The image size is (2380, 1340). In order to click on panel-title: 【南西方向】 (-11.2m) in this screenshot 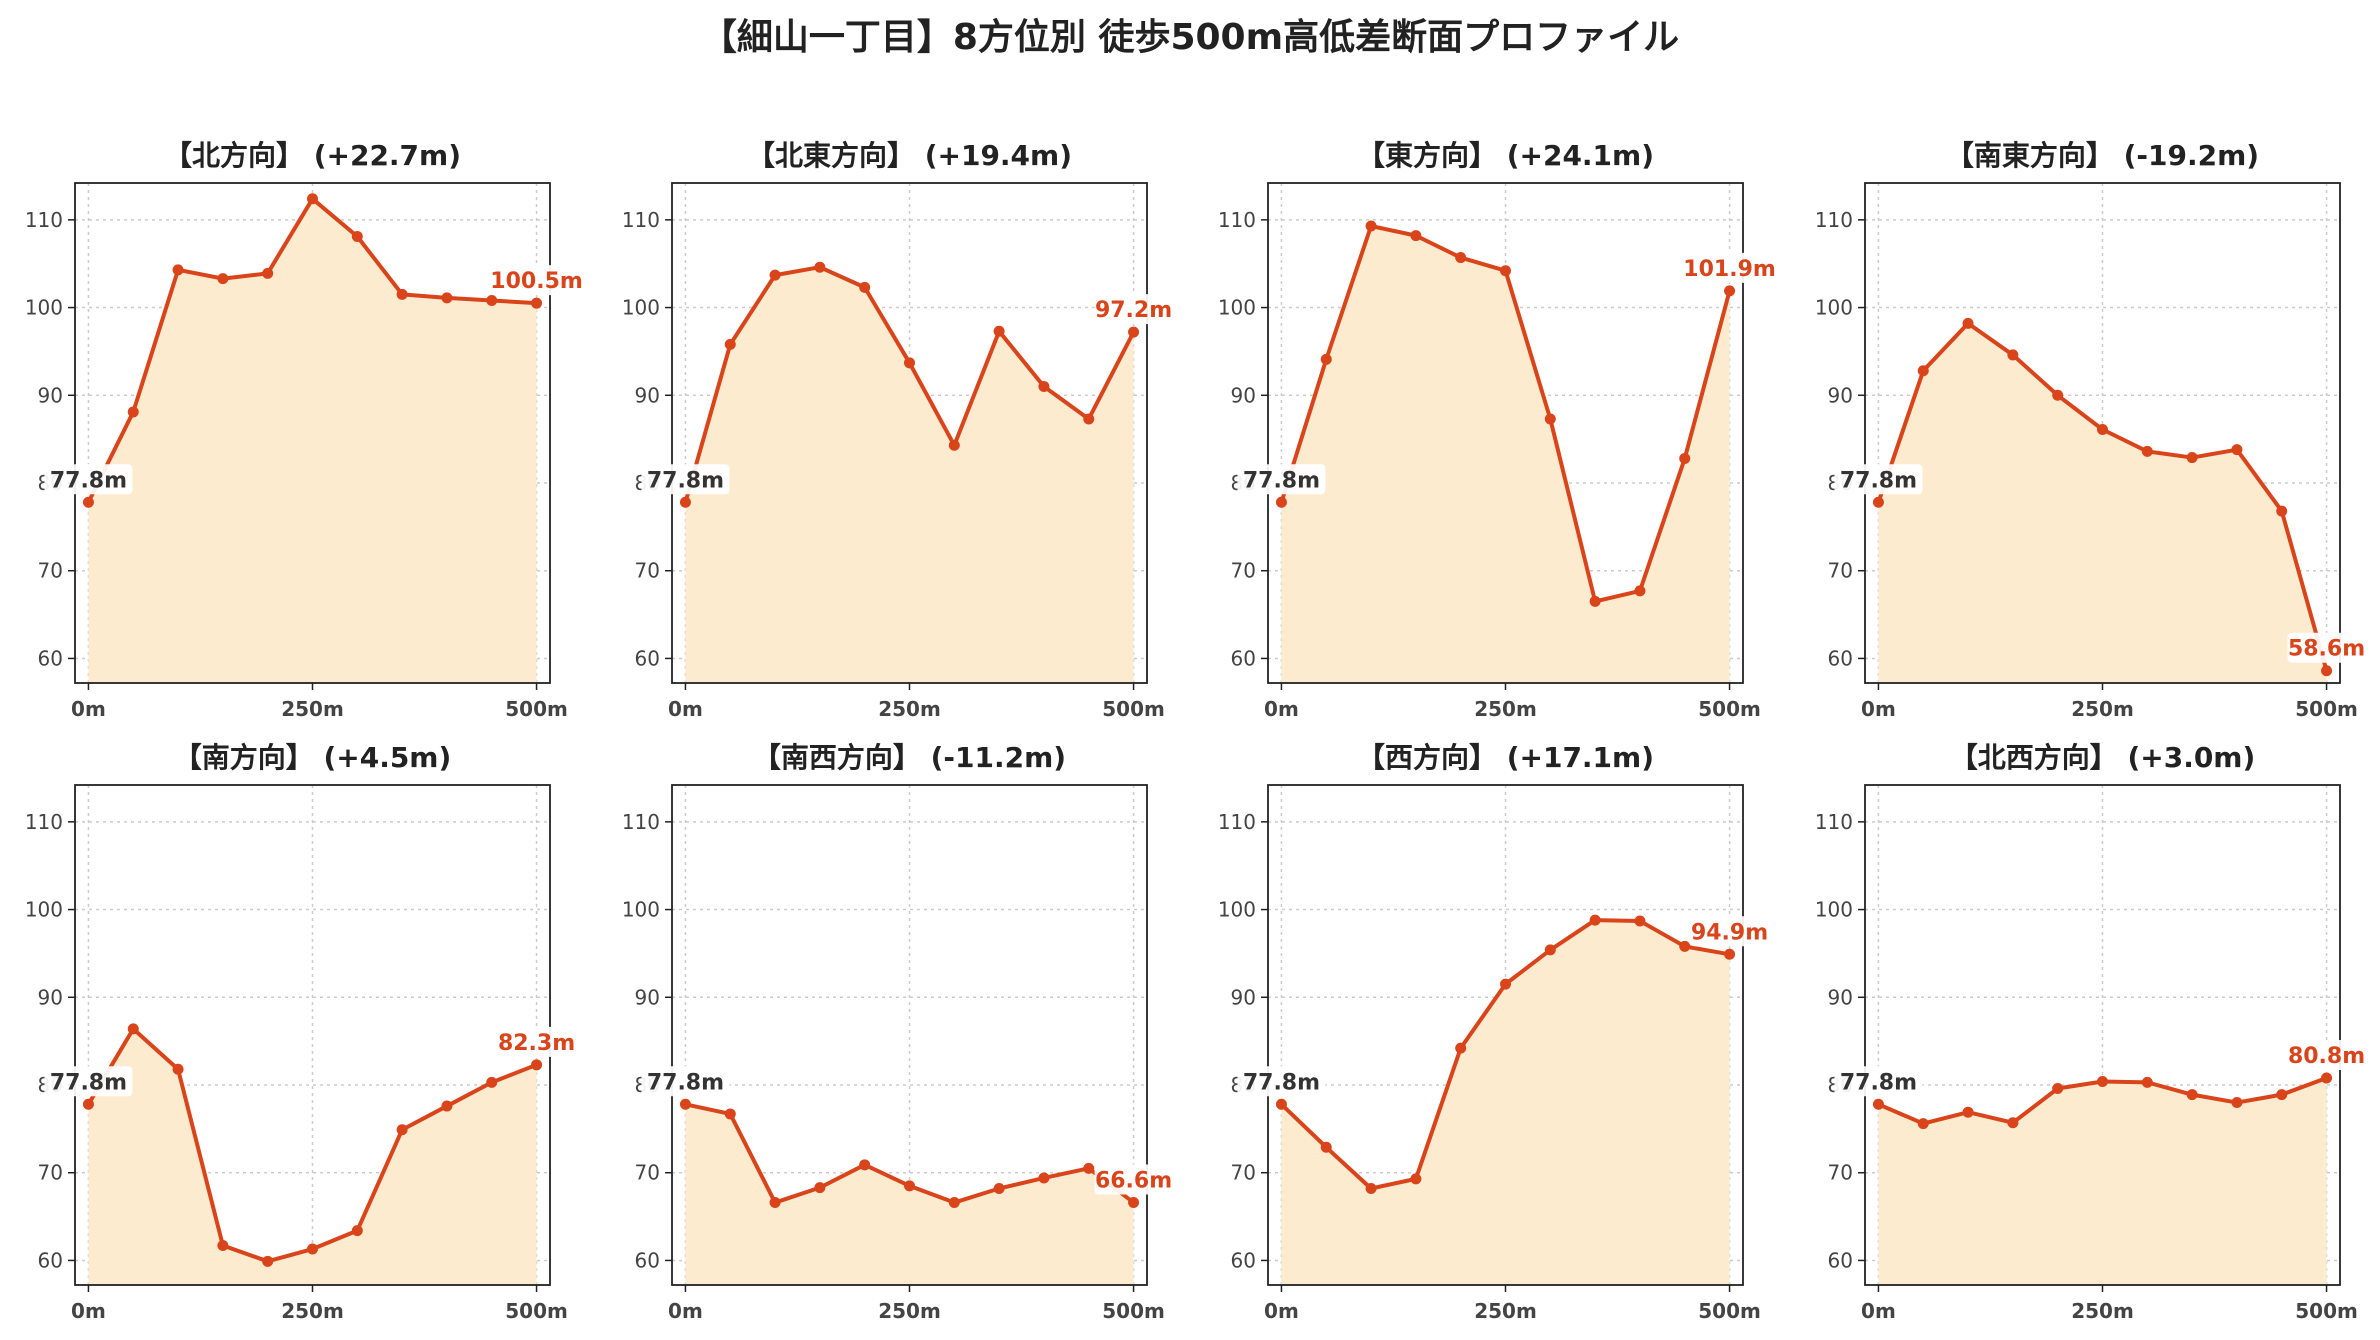, I will do `click(909, 757)`.